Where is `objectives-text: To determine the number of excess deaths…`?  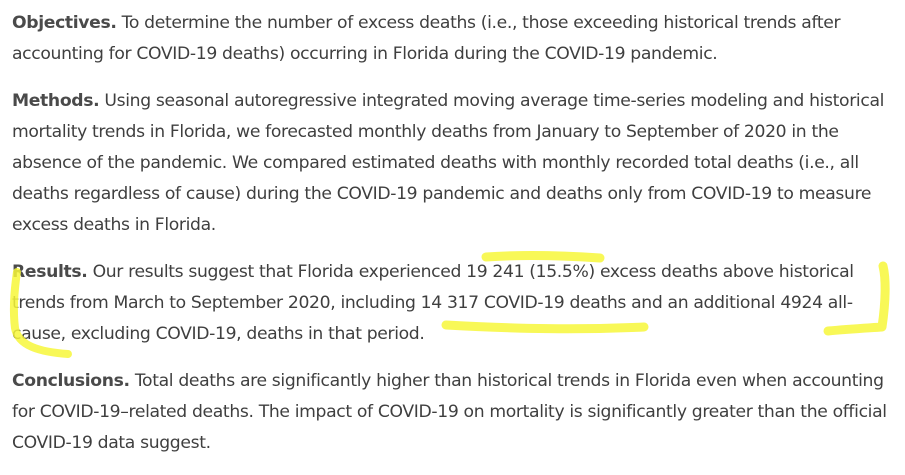
objectives-text: To determine the number of excess deaths… is located at coordinates (426, 38).